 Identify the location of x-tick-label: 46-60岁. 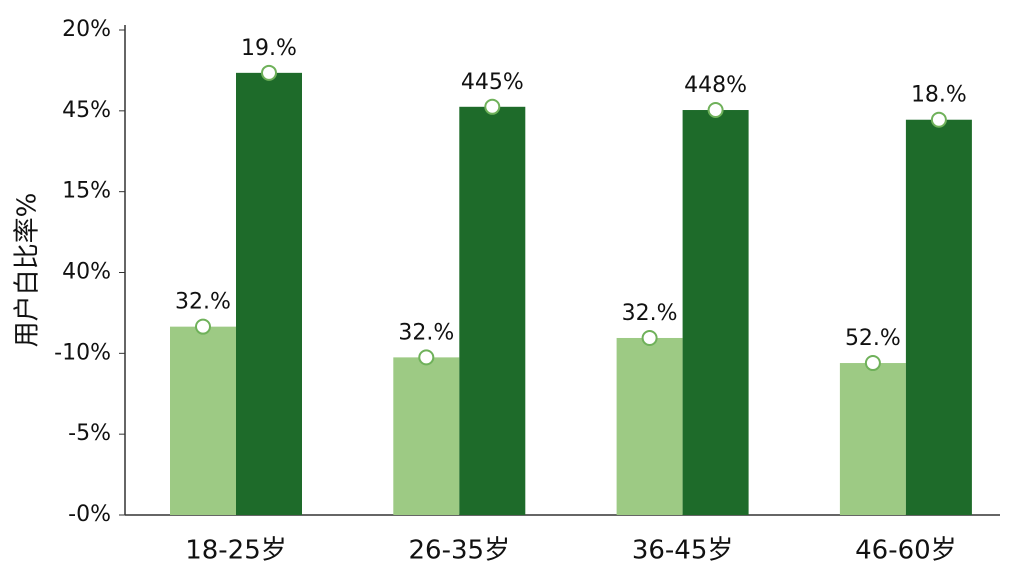
(906, 551).